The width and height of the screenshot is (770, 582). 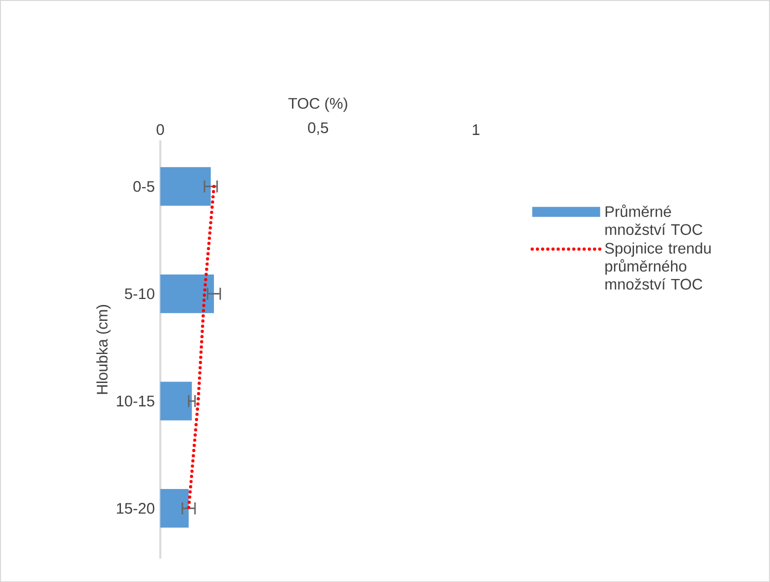 I want to click on legend-label: Spojnice trendu průměrného množství TOC, so click(x=658, y=266).